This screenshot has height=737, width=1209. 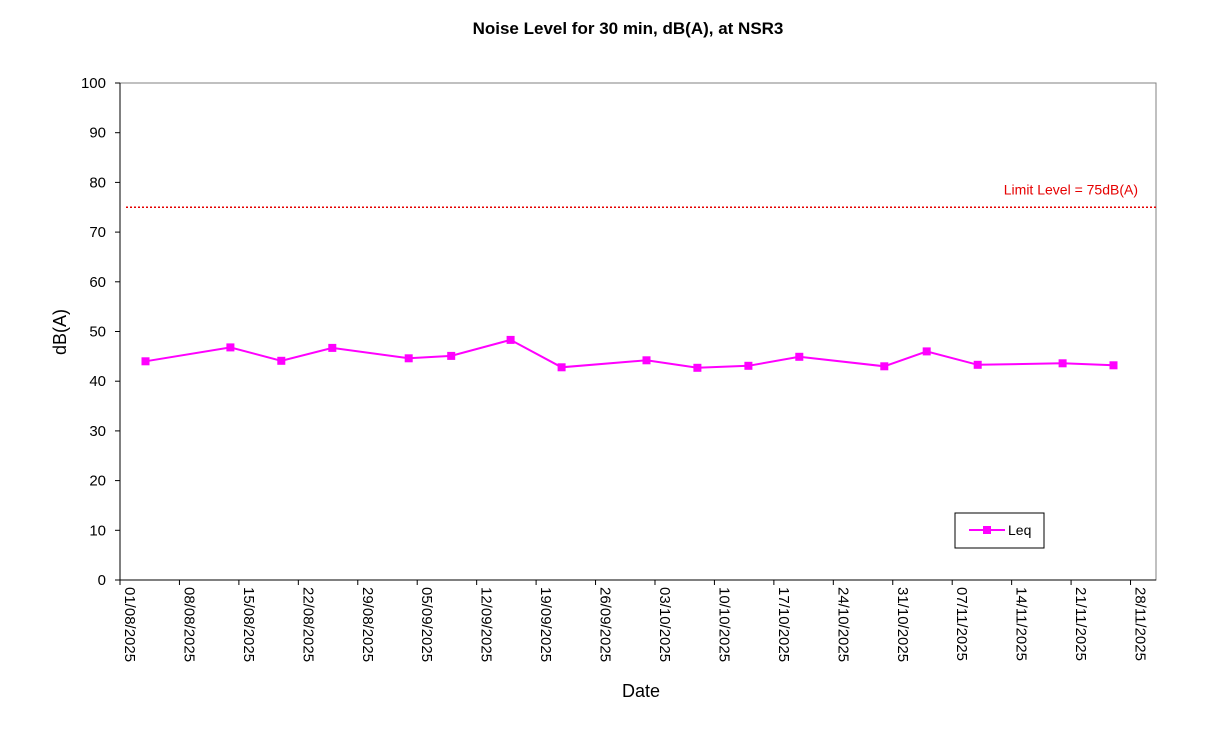 What do you see at coordinates (783, 624) in the screenshot?
I see `x-tick-label: 17/10/2025` at bounding box center [783, 624].